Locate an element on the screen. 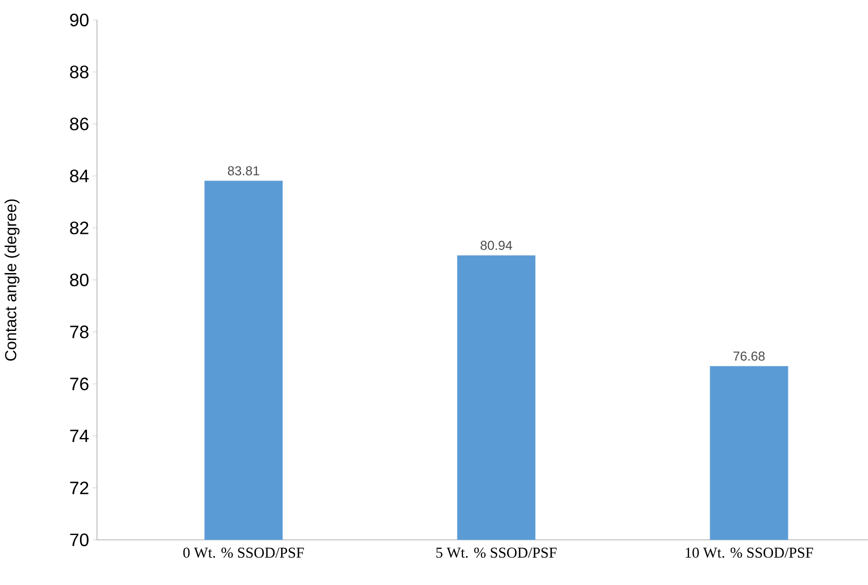 Image resolution: width=868 pixels, height=585 pixels. y-tick-label: 88 is located at coordinates (79, 72).